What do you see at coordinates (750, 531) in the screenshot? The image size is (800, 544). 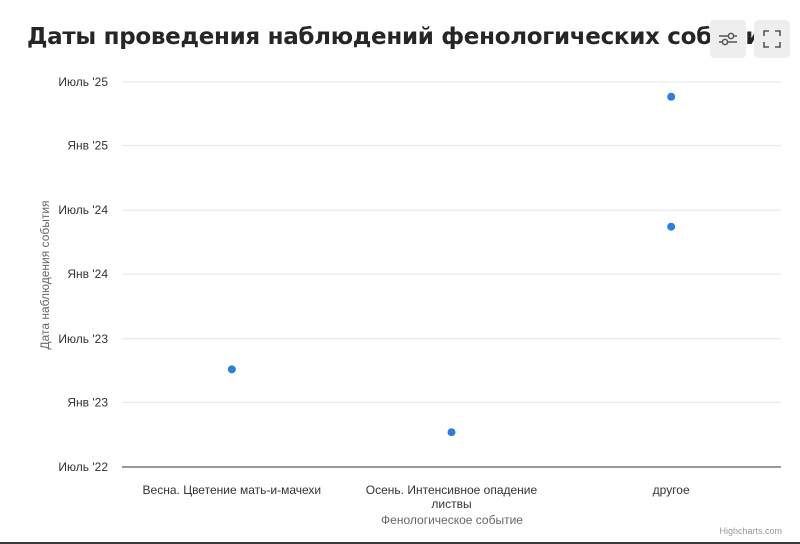 I see `credits-link: Highcharts.com` at bounding box center [750, 531].